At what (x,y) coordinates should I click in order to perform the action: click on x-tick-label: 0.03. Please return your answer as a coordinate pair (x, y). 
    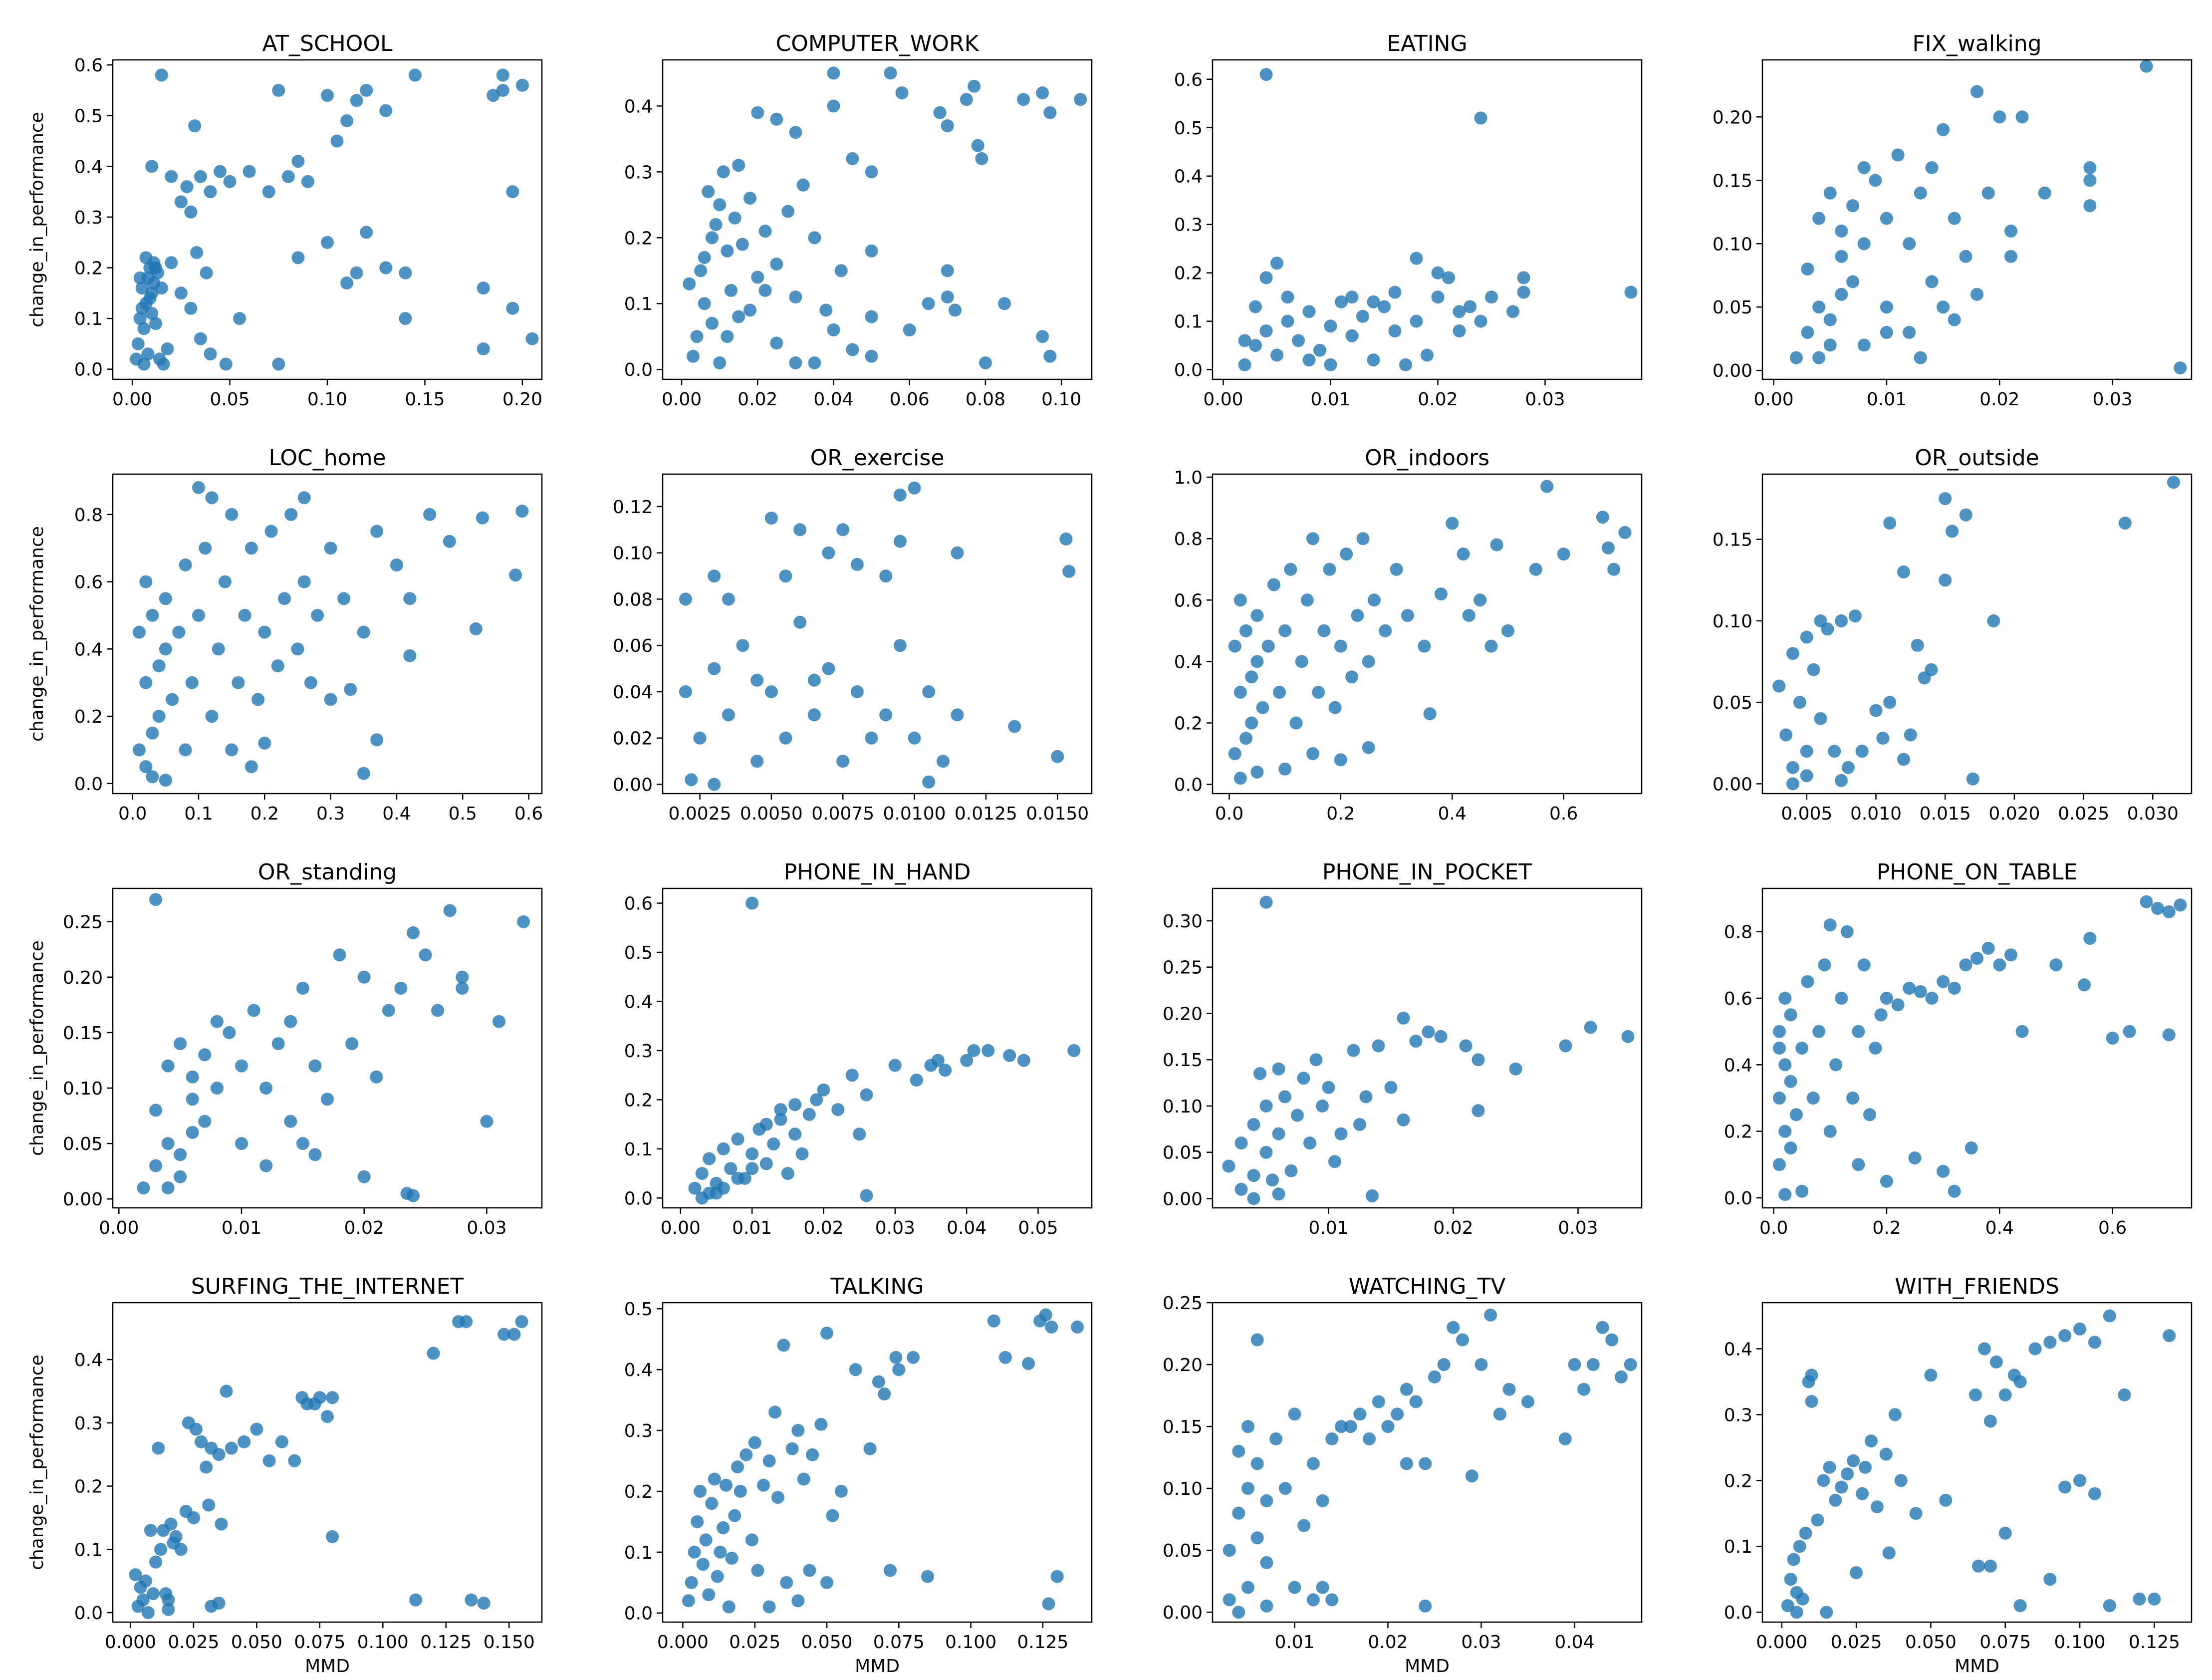
    Looking at the image, I should click on (1545, 399).